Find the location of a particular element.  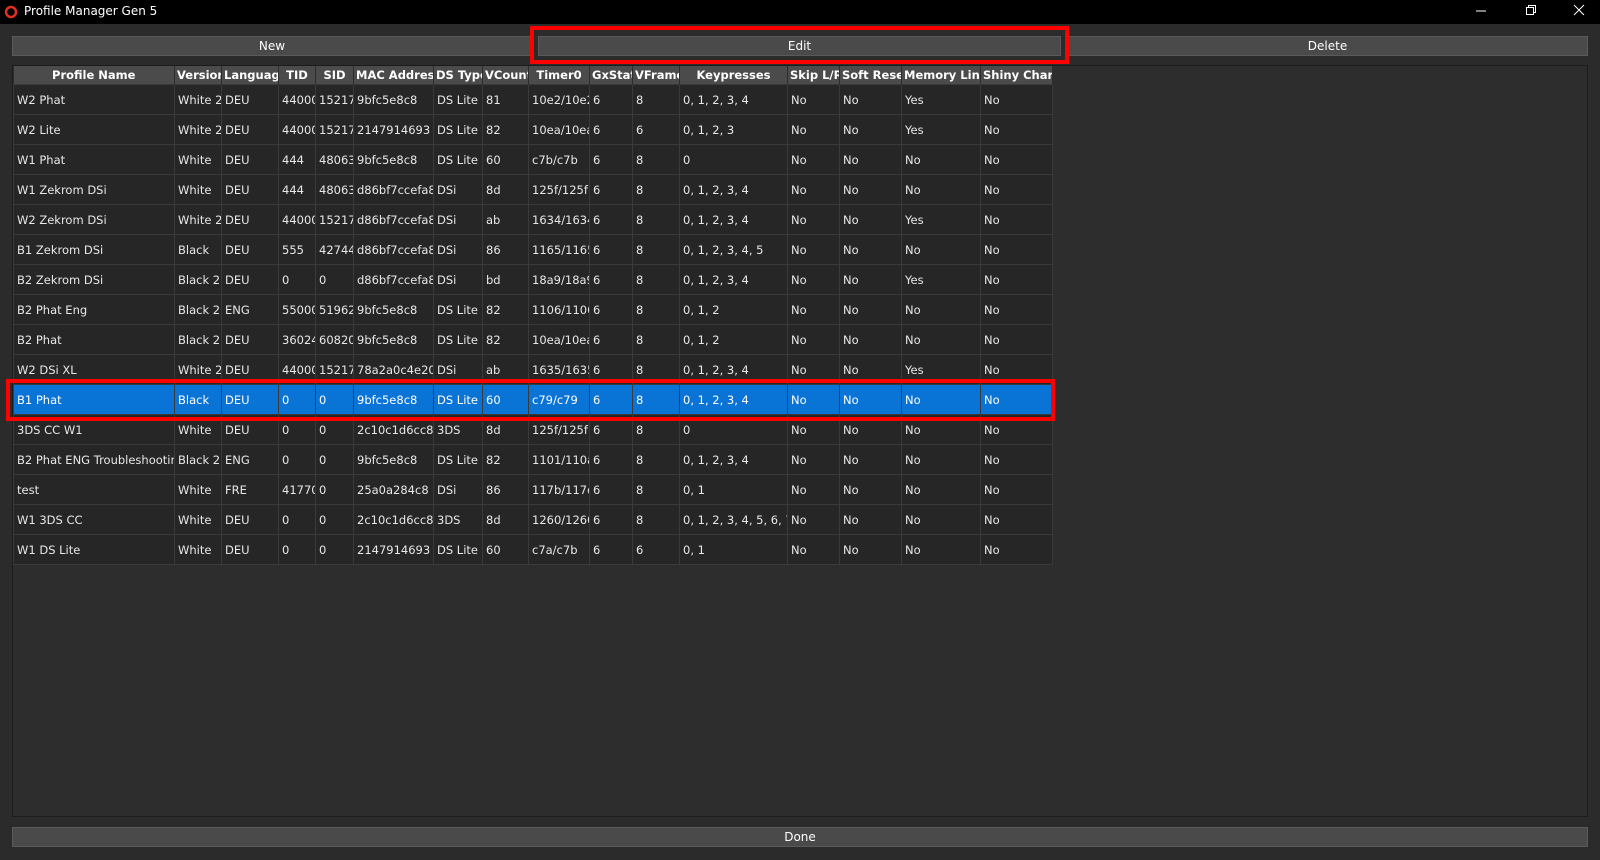

column-header: Memory Link is located at coordinates (941, 75).